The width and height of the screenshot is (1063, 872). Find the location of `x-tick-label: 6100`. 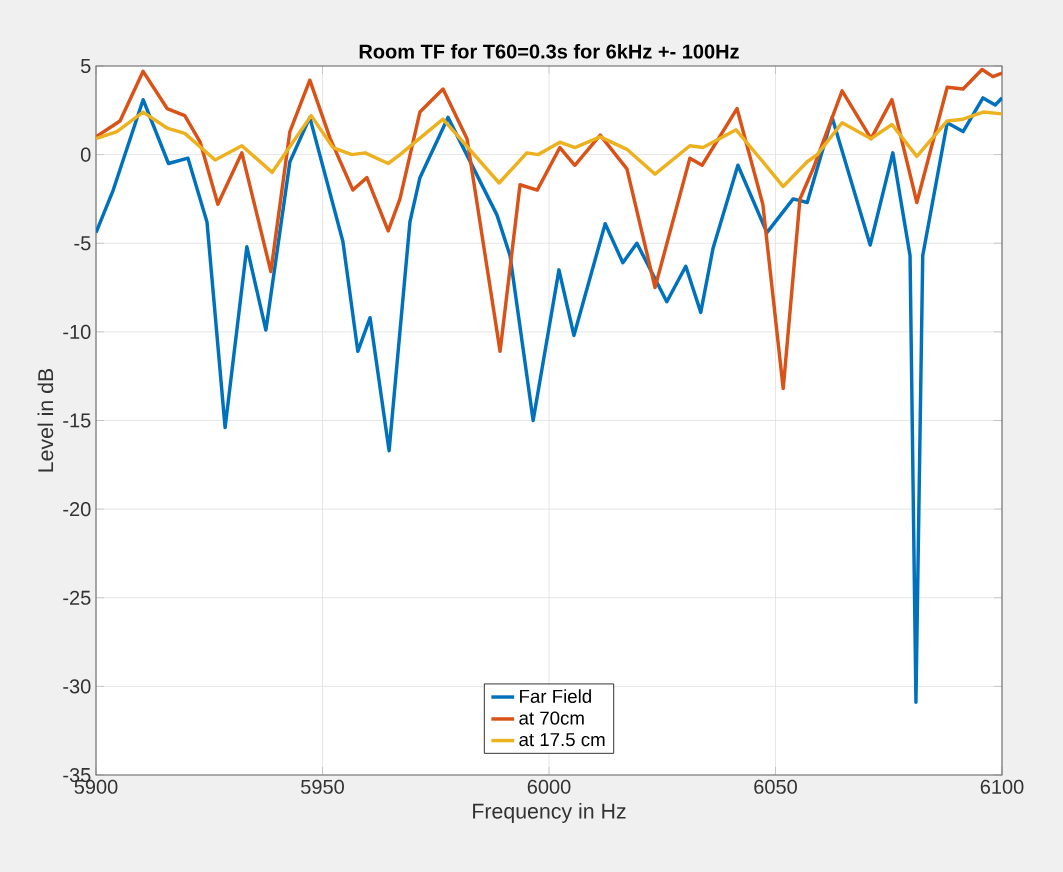

x-tick-label: 6100 is located at coordinates (1002, 786).